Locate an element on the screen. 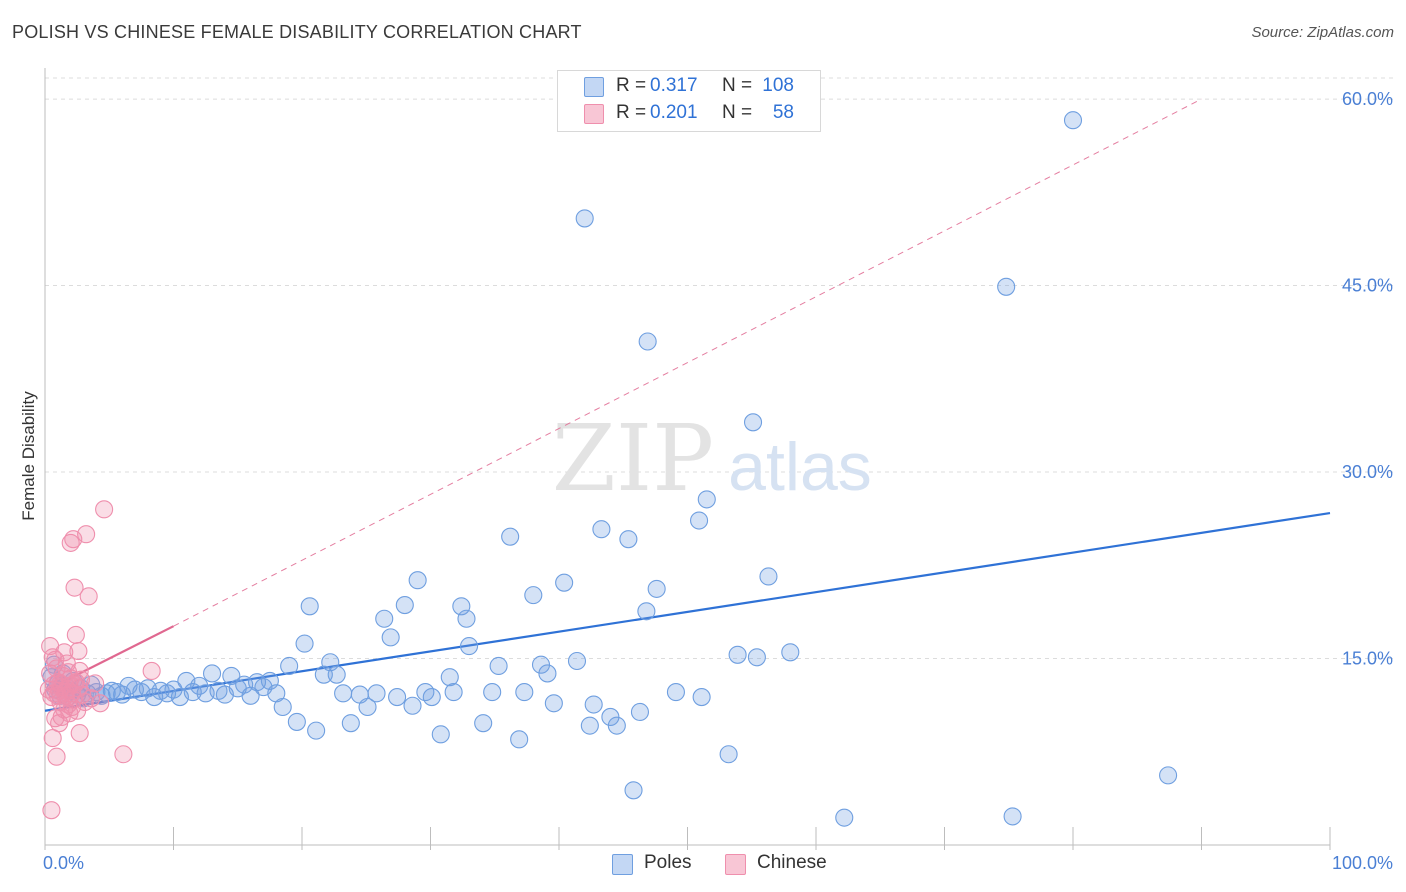 The image size is (1406, 892). watermark-atlas: atlas is located at coordinates (800, 467).